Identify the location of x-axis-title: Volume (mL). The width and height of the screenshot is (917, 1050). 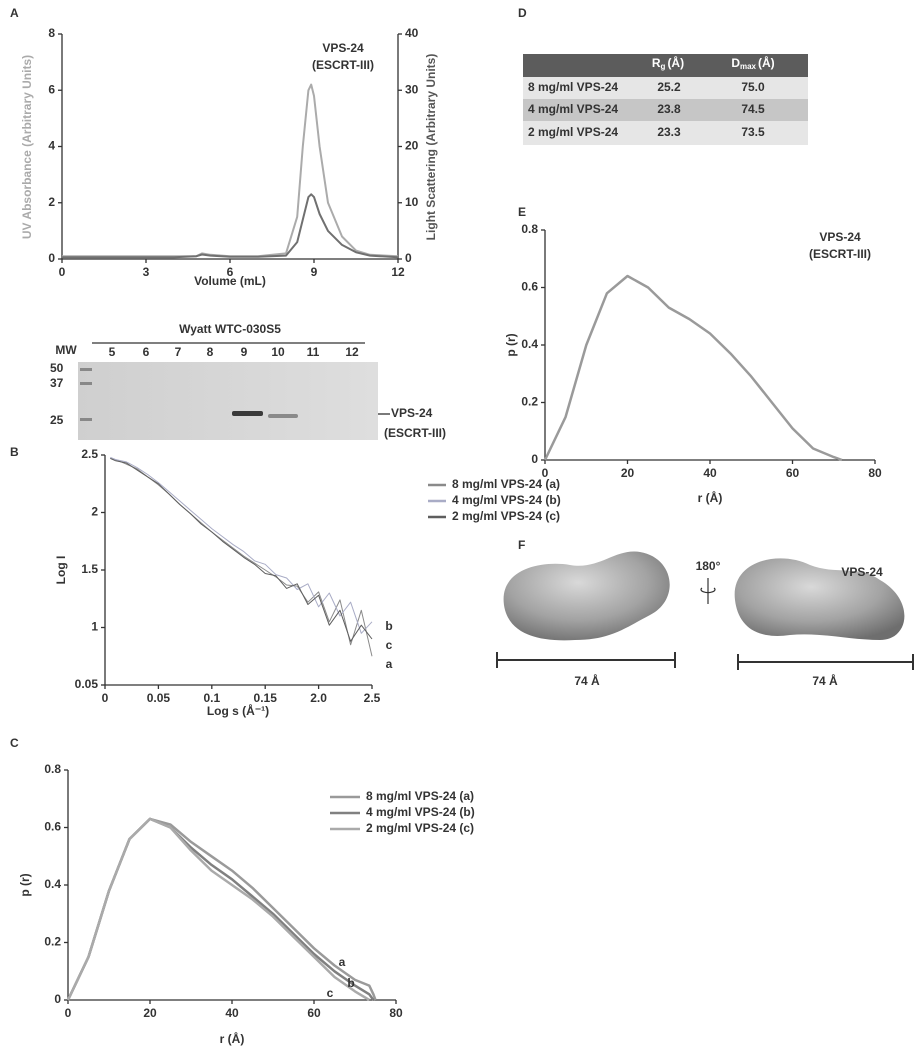
(230, 281).